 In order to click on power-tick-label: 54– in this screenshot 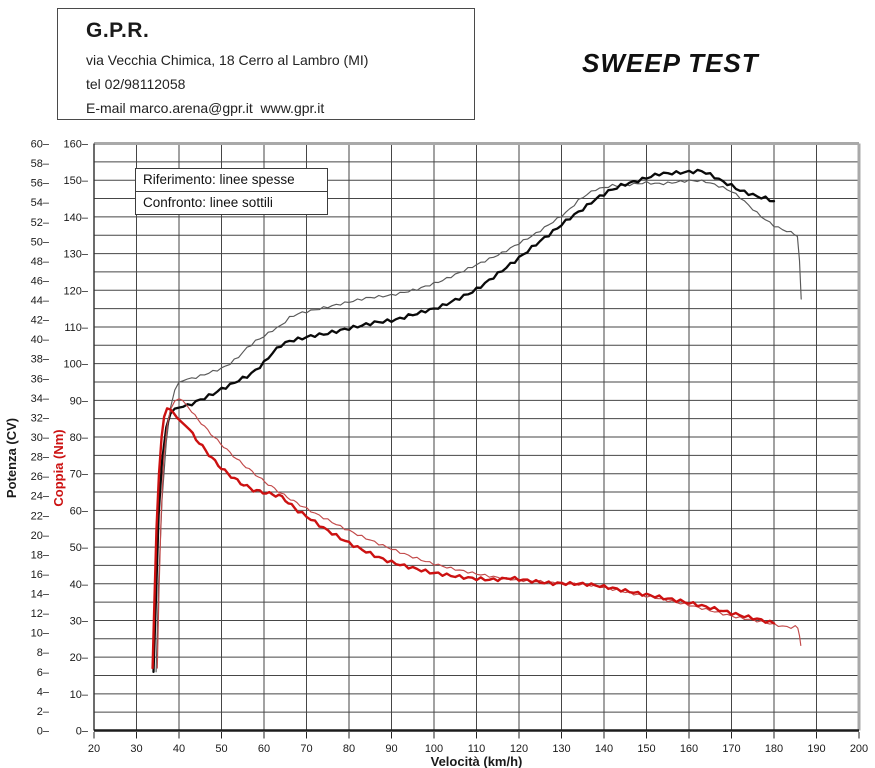, I will do `click(40, 203)`.